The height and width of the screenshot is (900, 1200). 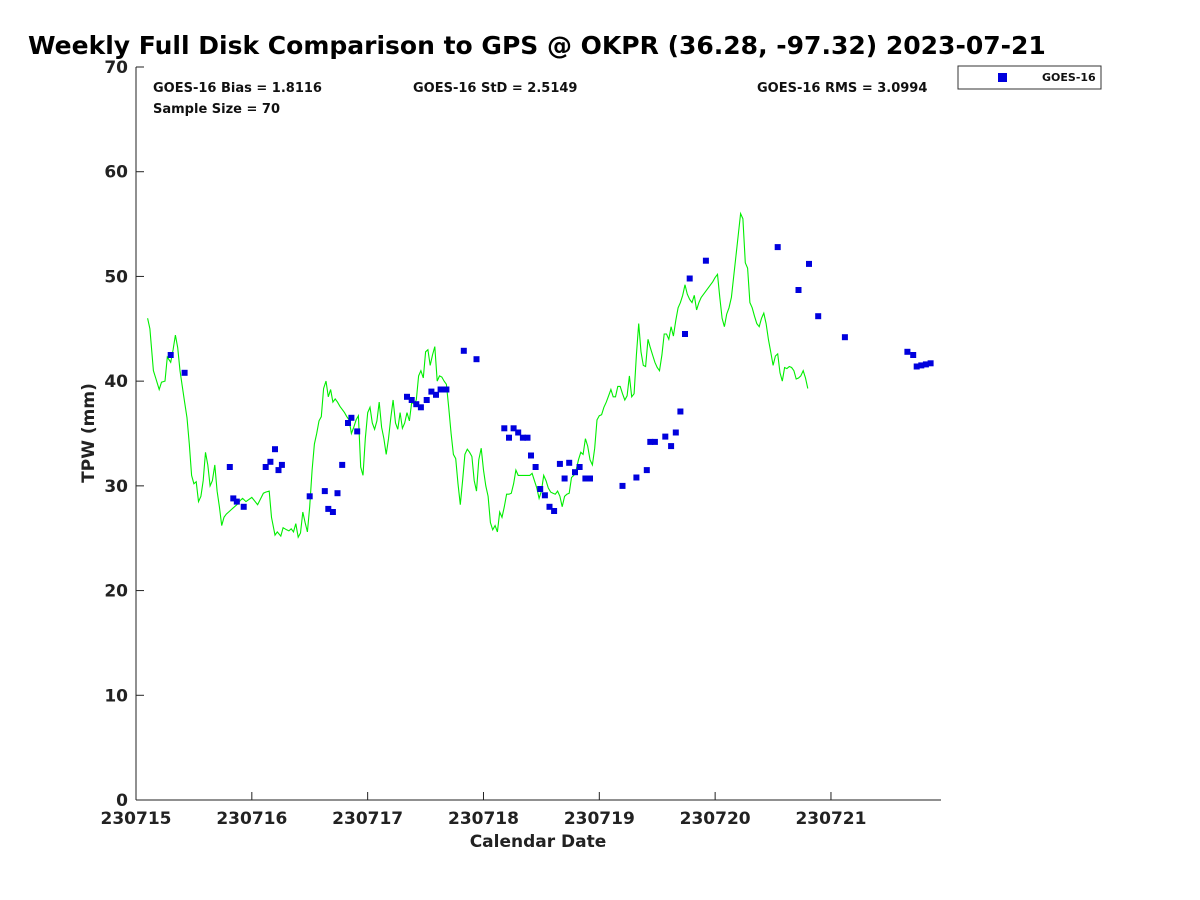 I want to click on legend-marker-goes16, so click(x=1002, y=77).